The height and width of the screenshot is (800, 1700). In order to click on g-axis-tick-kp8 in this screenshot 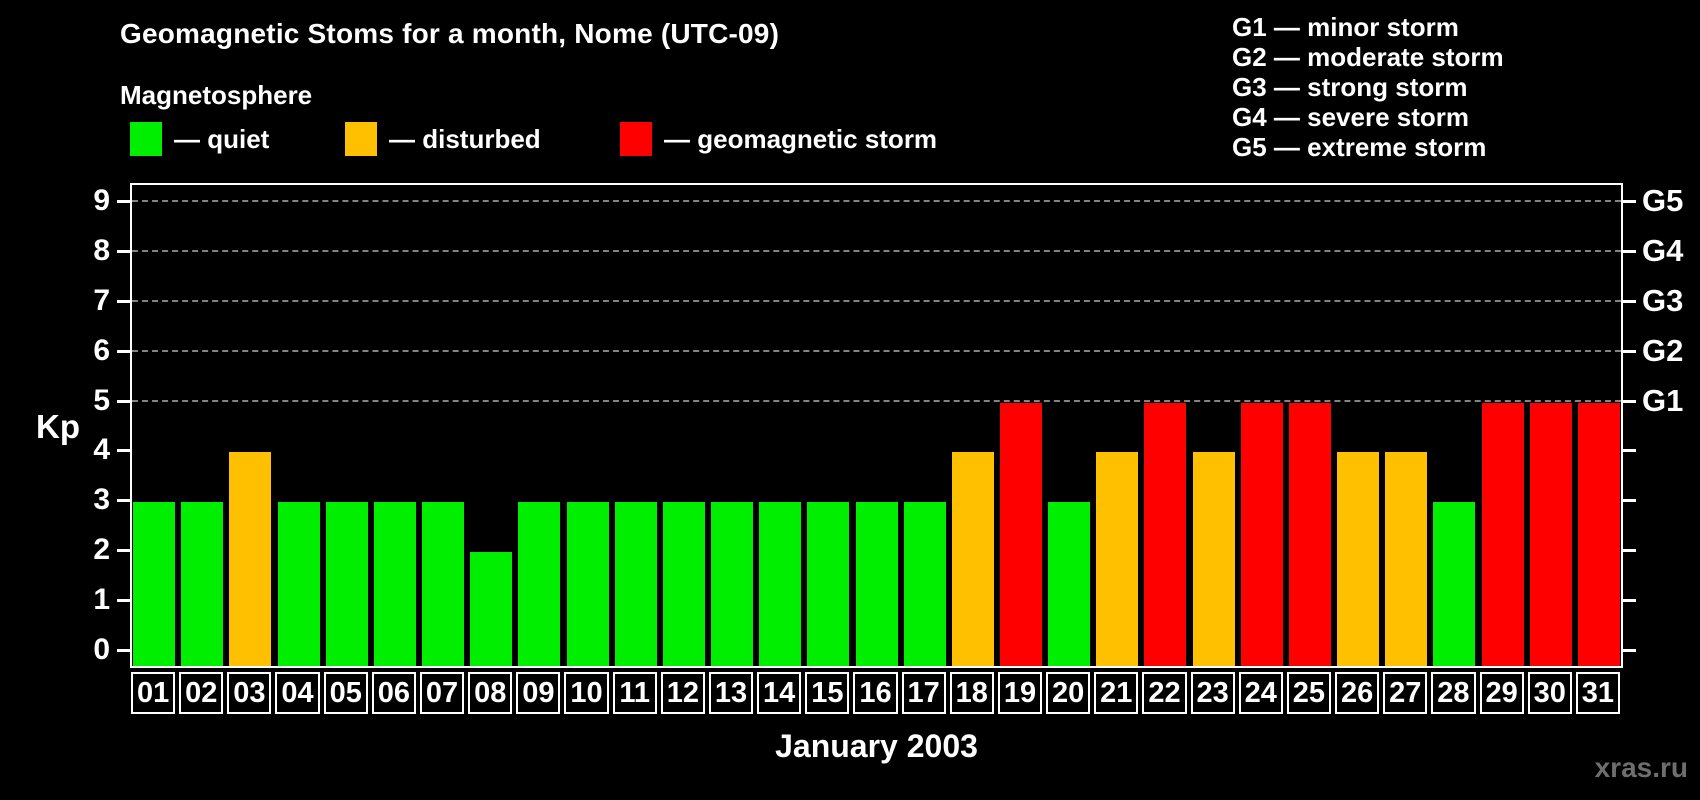, I will do `click(1629, 251)`.